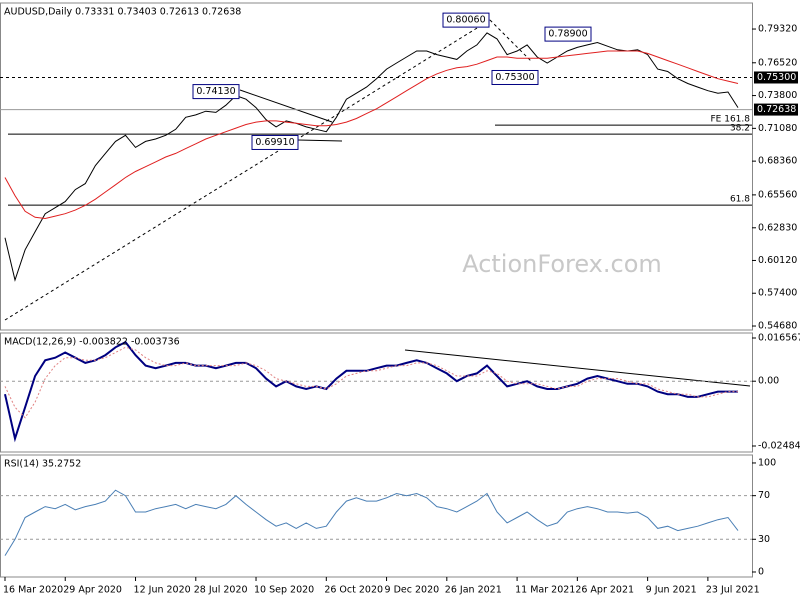 Image resolution: width=800 pixels, height=600 pixels. What do you see at coordinates (777, 62) in the screenshot?
I see `y-tick-label: 0.76520` at bounding box center [777, 62].